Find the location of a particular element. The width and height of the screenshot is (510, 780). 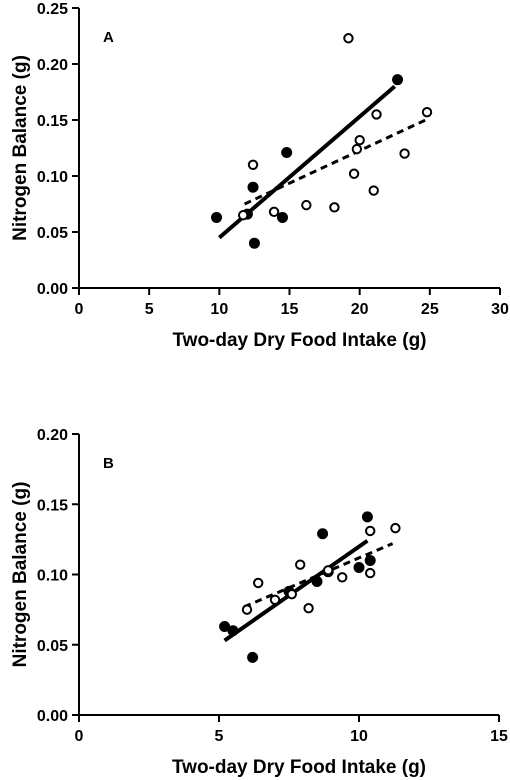

panel-label: B is located at coordinates (108, 463).